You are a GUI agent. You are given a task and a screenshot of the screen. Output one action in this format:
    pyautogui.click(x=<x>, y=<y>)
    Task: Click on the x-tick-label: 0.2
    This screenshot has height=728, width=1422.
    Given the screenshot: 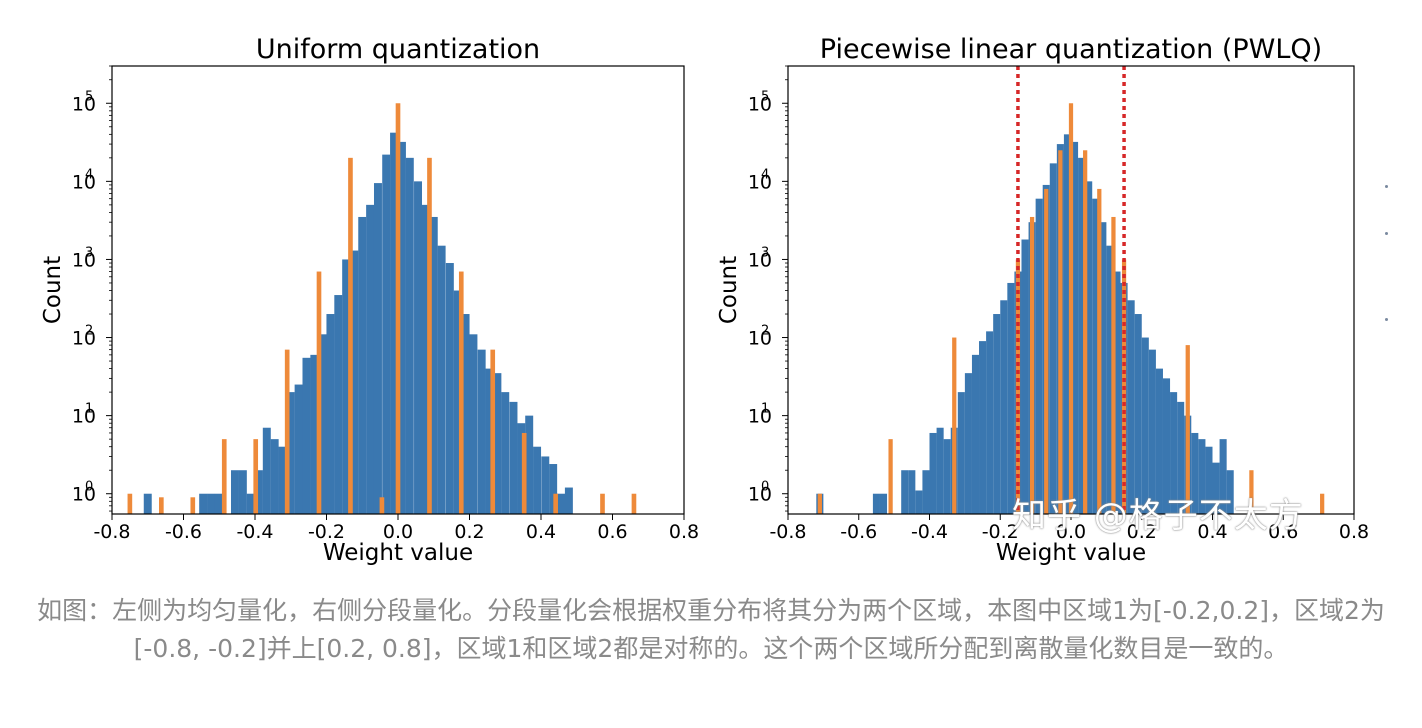 What is the action you would take?
    pyautogui.click(x=1142, y=532)
    